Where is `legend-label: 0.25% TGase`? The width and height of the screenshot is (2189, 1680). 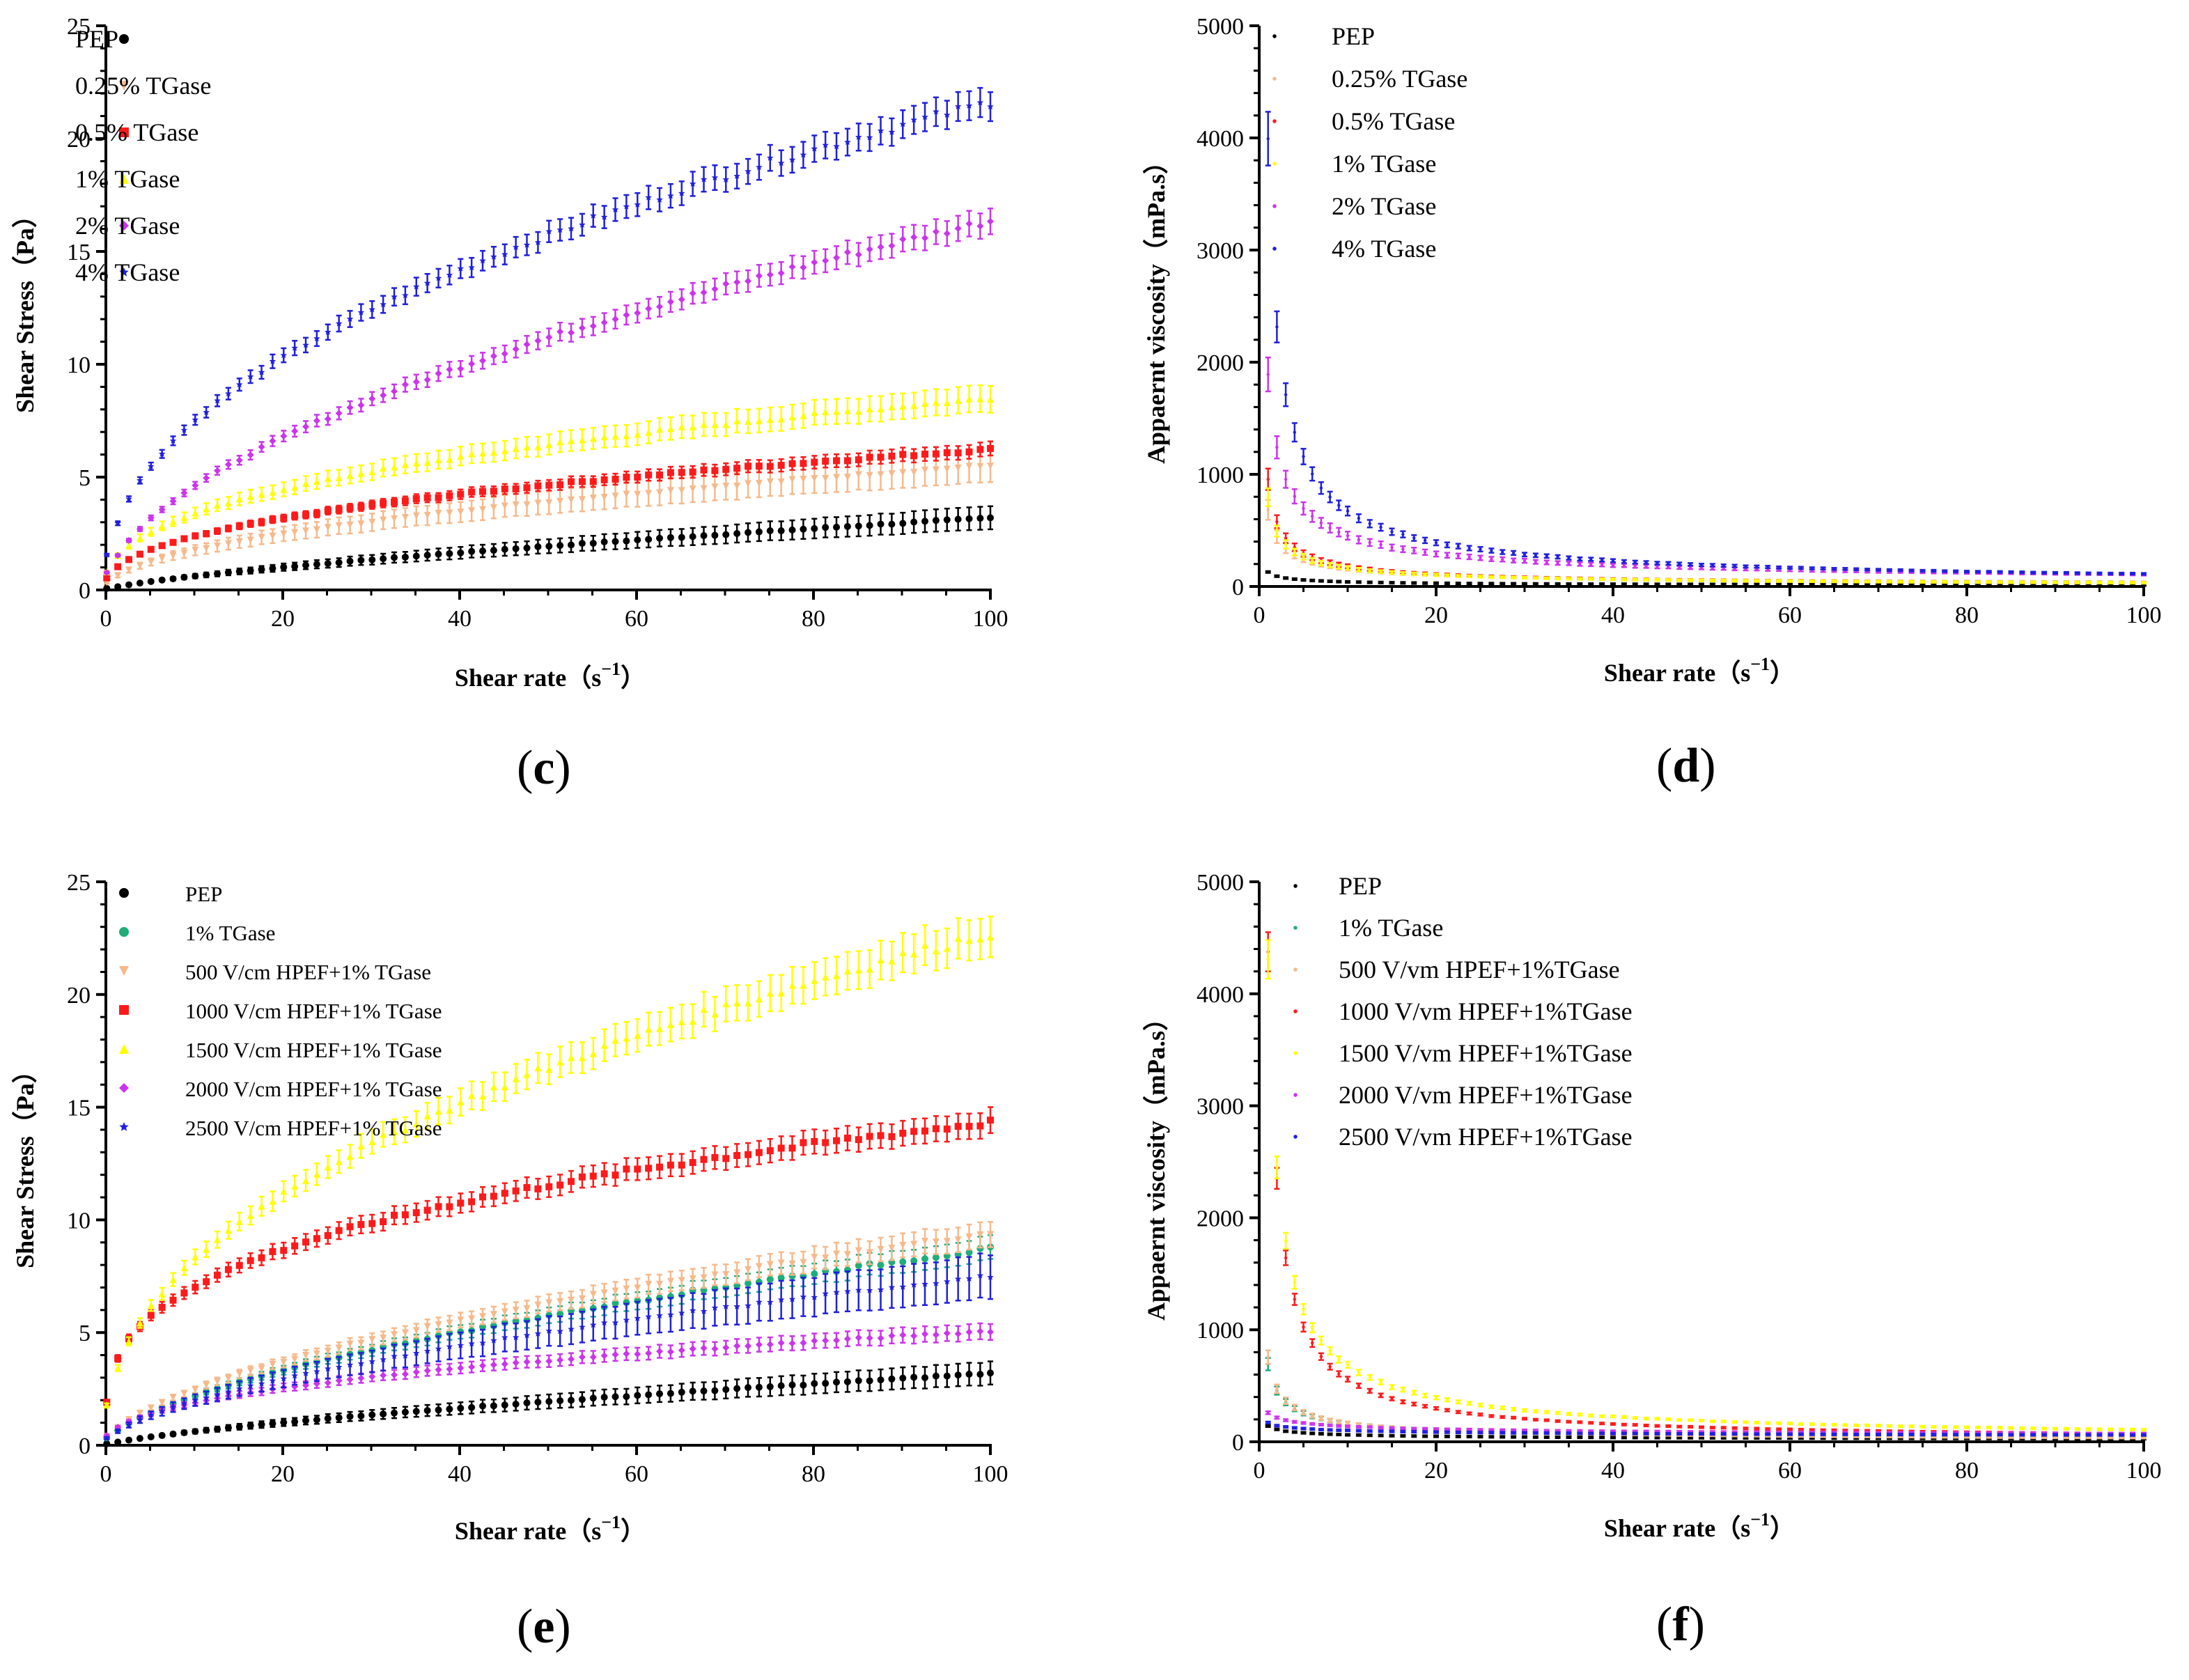
legend-label: 0.25% TGase is located at coordinates (143, 86).